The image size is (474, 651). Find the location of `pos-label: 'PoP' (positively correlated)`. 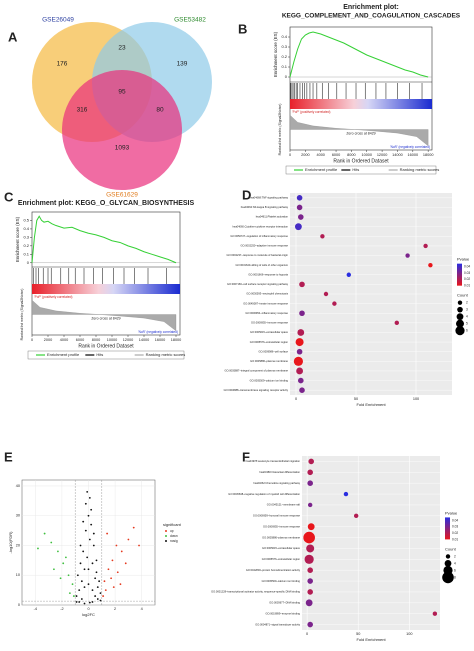

pos-label: 'PoP' (positively correlated) is located at coordinates (311, 112).